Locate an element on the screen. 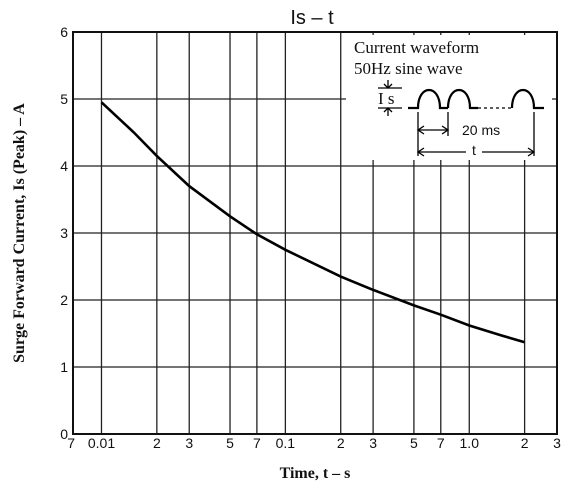 The width and height of the screenshot is (577, 489). chart-title: Is – t is located at coordinates (312, 18).